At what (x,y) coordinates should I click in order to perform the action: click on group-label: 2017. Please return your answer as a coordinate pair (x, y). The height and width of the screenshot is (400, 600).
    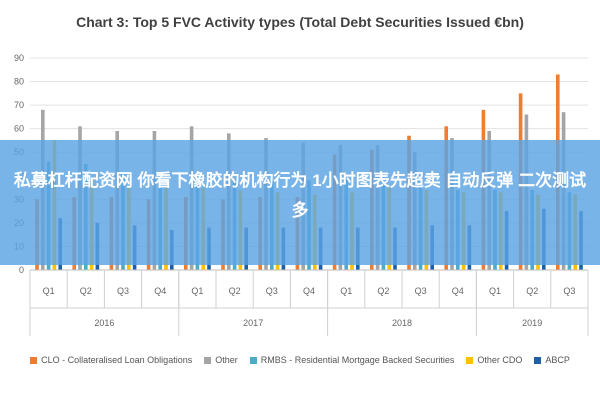
    Looking at the image, I should click on (253, 323).